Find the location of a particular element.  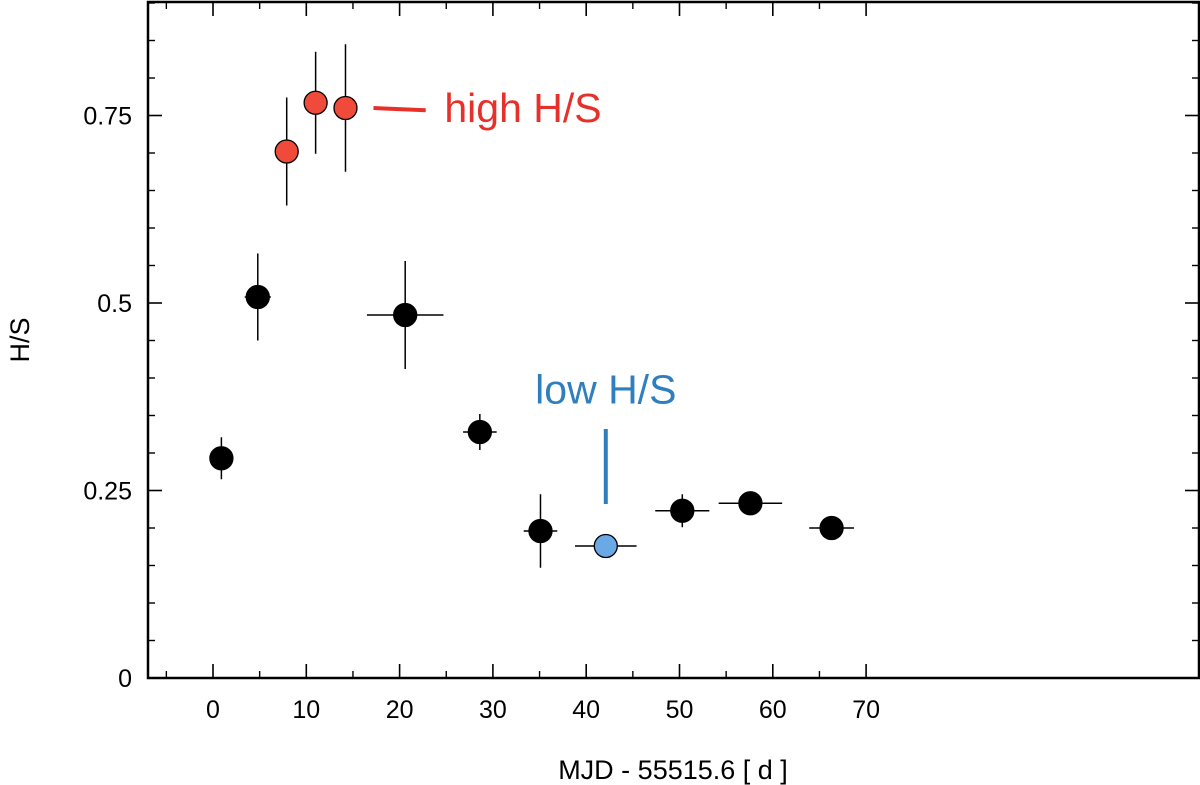

annotations: high H/S low H/S is located at coordinates (524, 294).